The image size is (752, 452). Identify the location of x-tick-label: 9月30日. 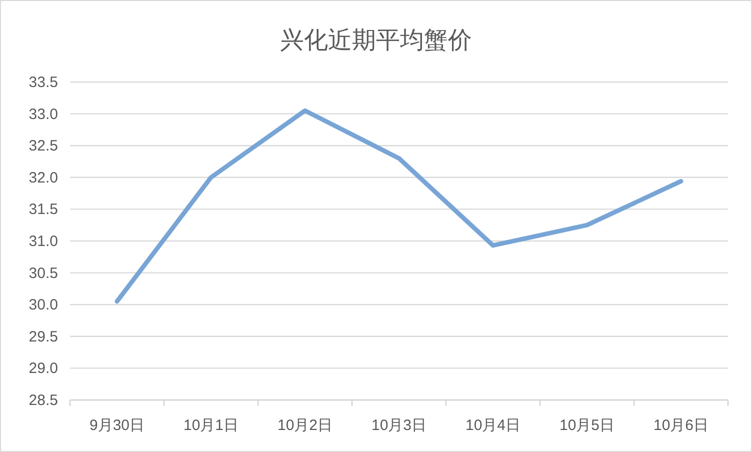
(117, 425).